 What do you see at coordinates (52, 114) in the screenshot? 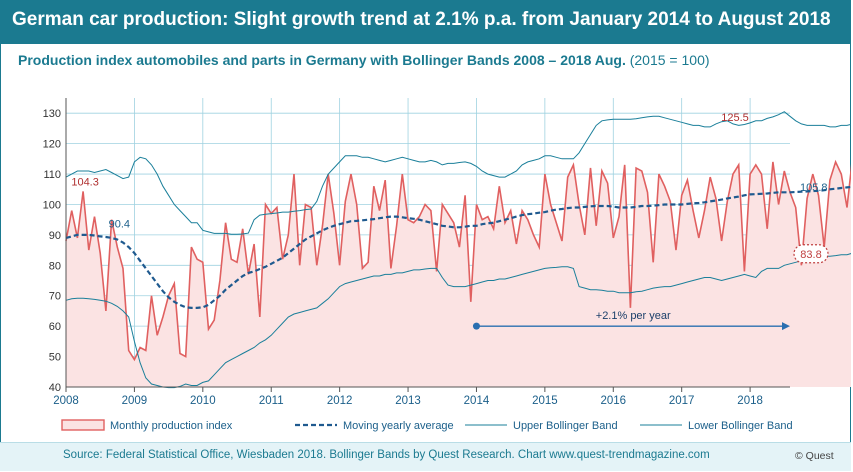
I see `y-tick-label: 130` at bounding box center [52, 114].